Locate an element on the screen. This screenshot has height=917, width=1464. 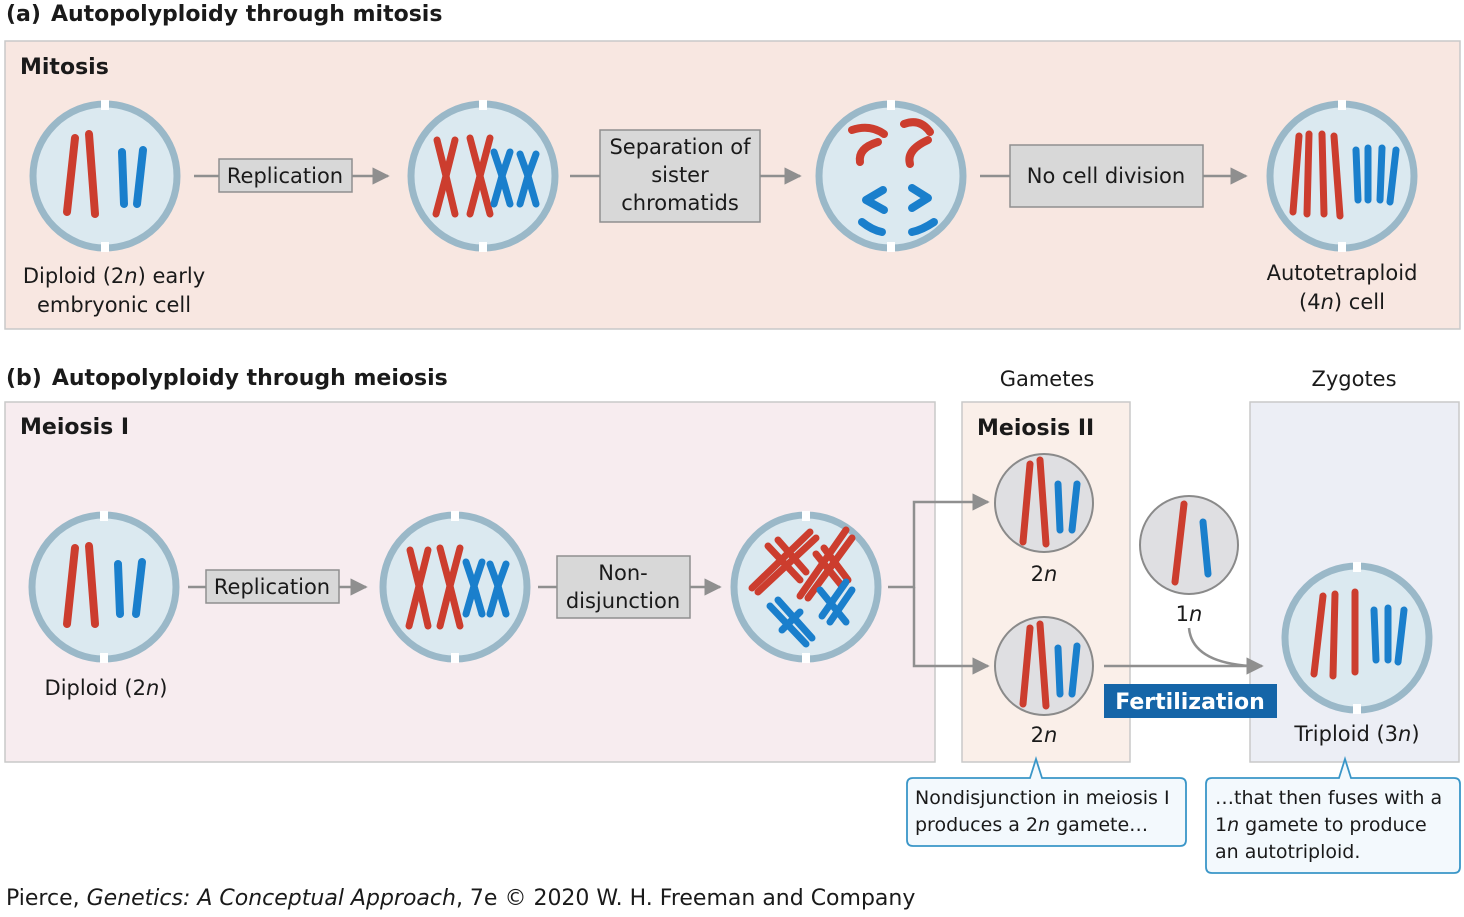
fertilization-badge is located at coordinates (1190, 701).